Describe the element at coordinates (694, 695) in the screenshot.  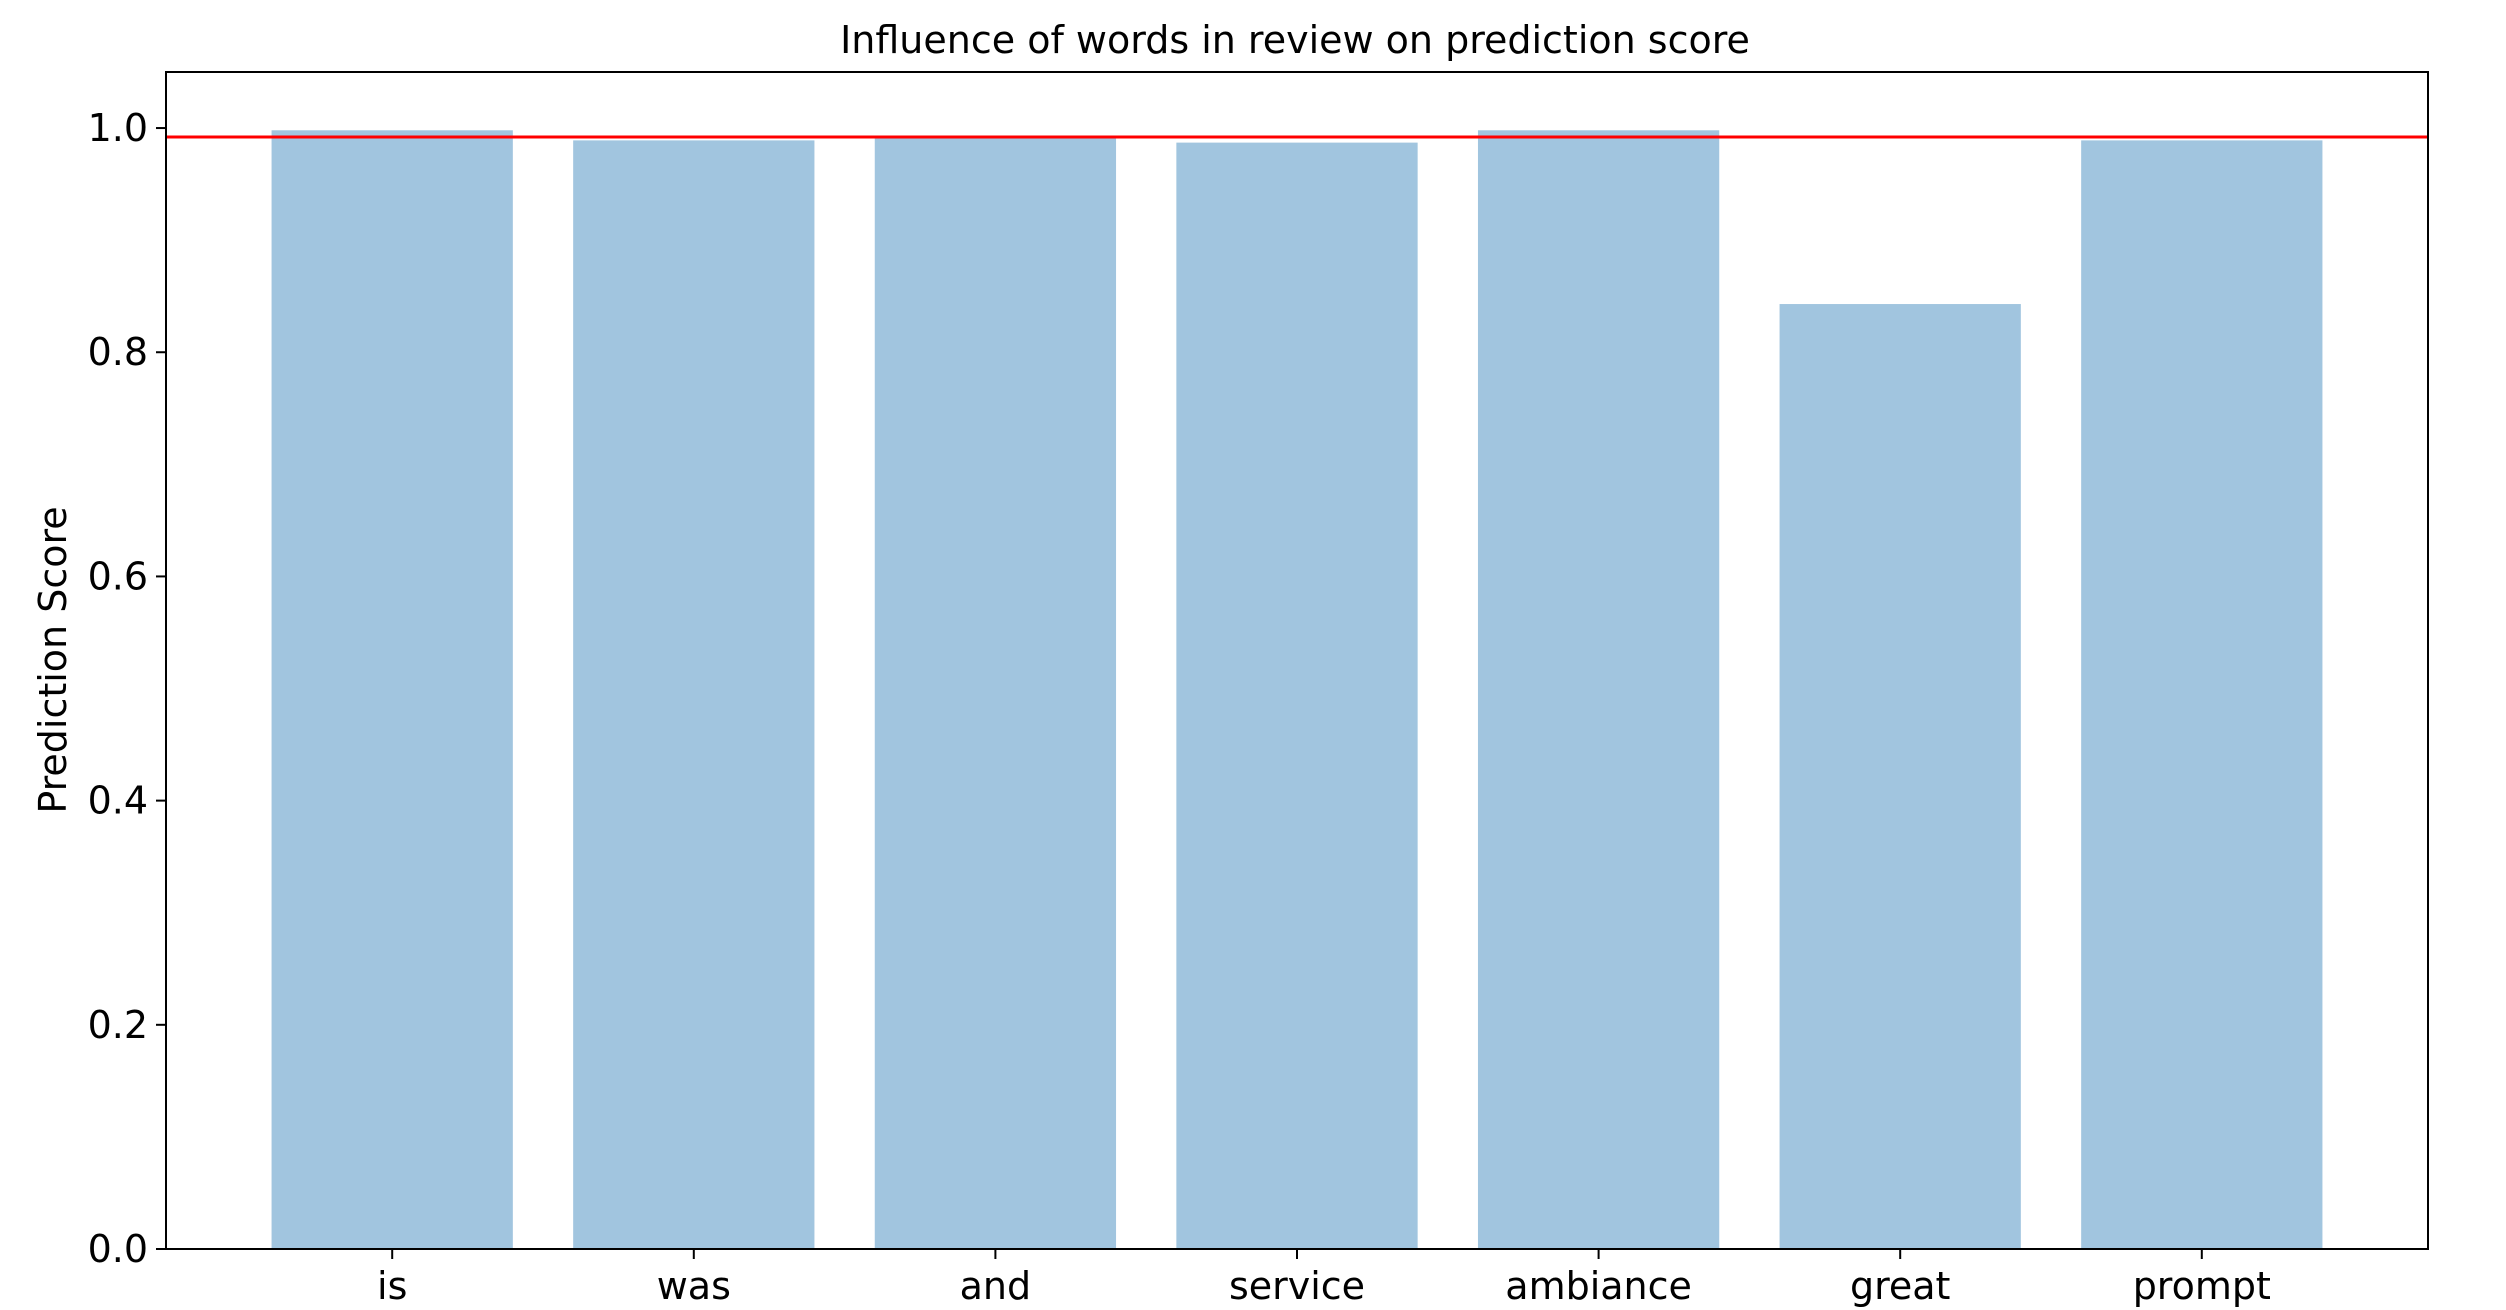
I see `bar-was` at that location.